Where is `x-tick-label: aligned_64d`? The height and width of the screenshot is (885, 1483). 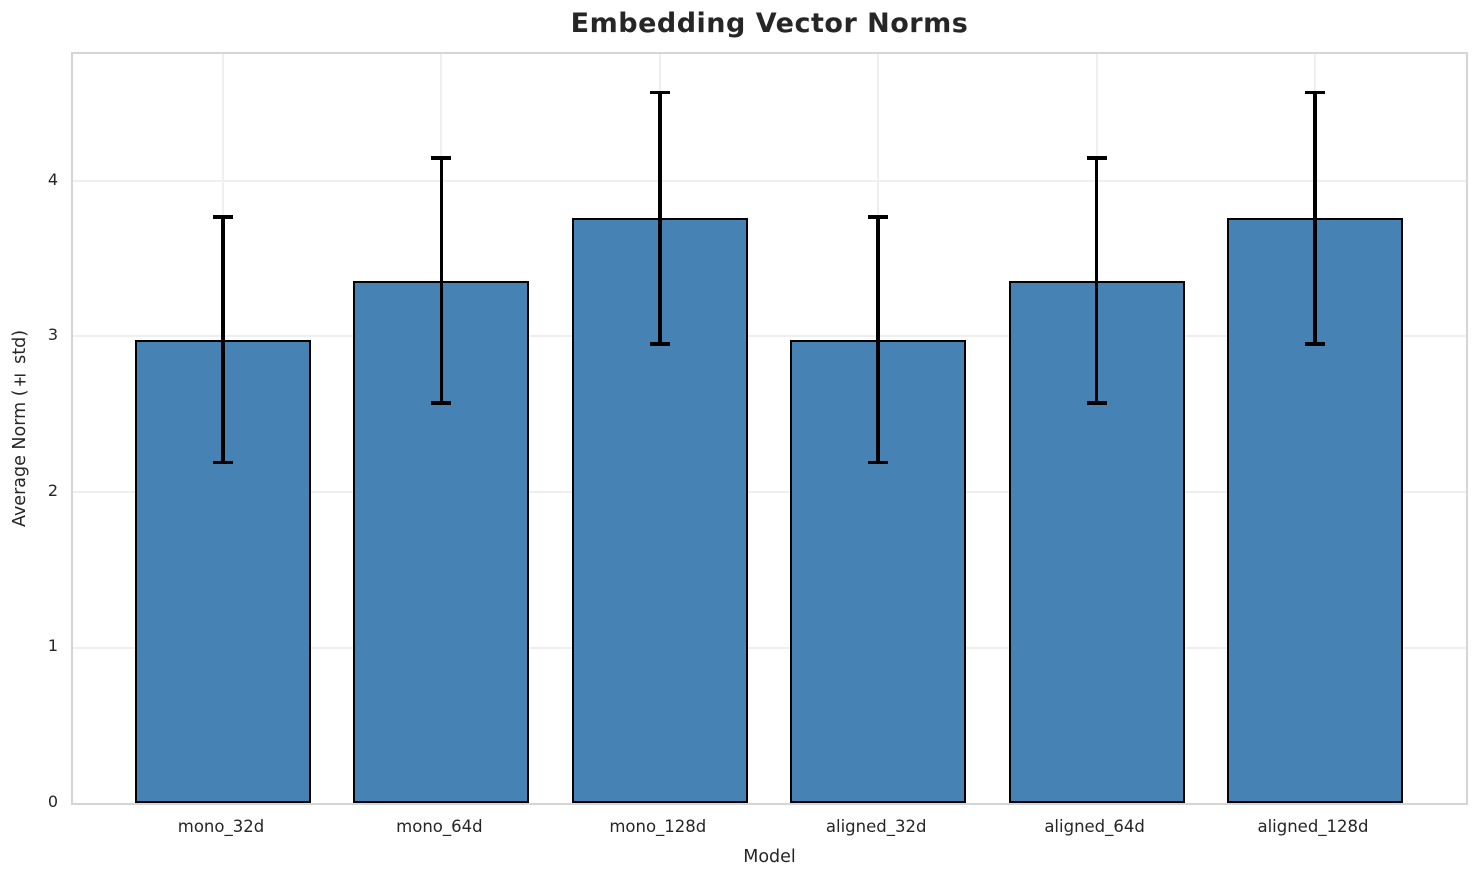
x-tick-label: aligned_64d is located at coordinates (1094, 826).